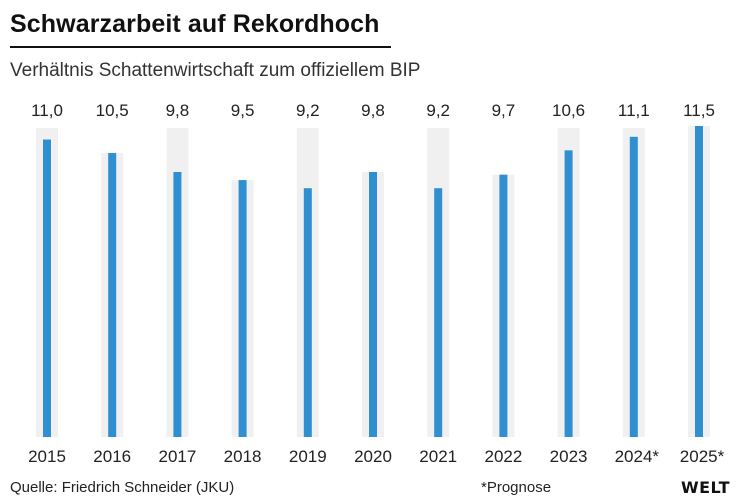 The width and height of the screenshot is (742, 503). Describe the element at coordinates (47, 110) in the screenshot. I see `value-label: 11,0` at that location.